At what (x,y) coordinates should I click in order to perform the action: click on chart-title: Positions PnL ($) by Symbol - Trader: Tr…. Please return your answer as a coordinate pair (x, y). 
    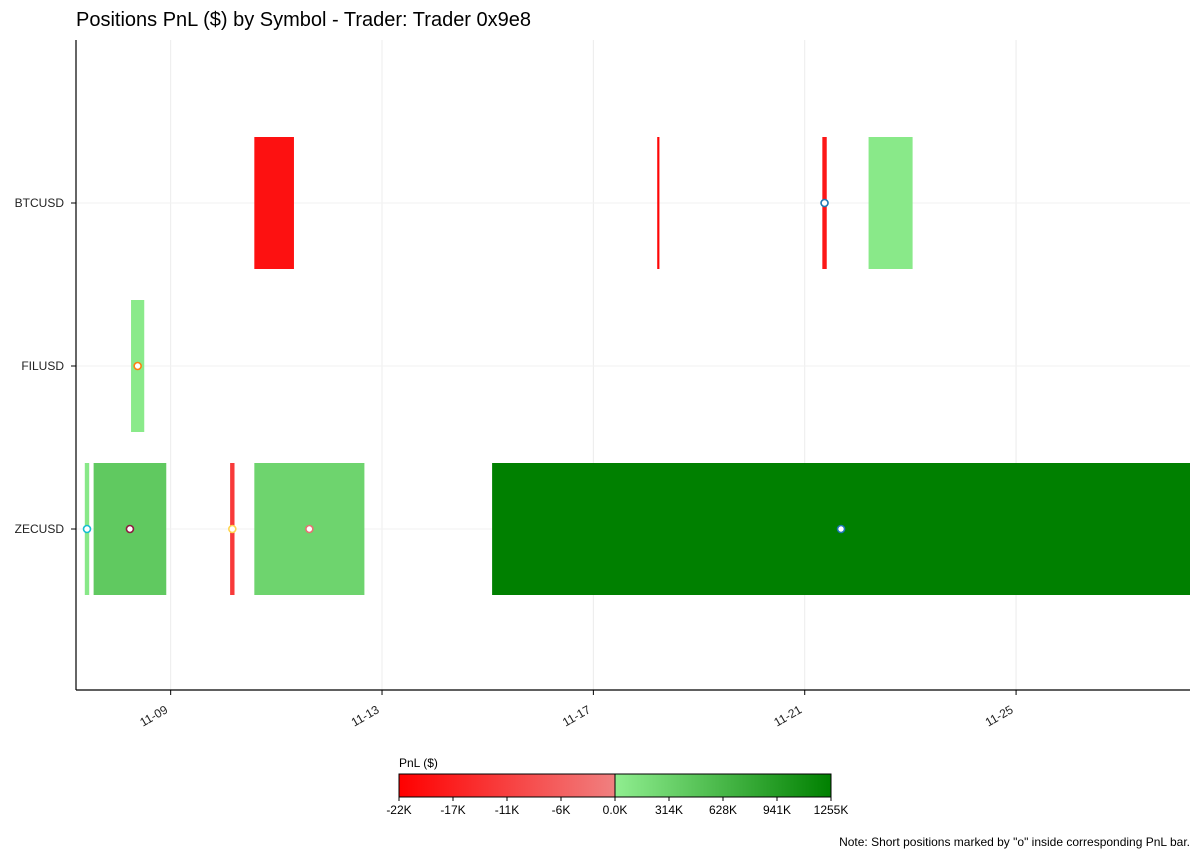
    Looking at the image, I should click on (303, 20).